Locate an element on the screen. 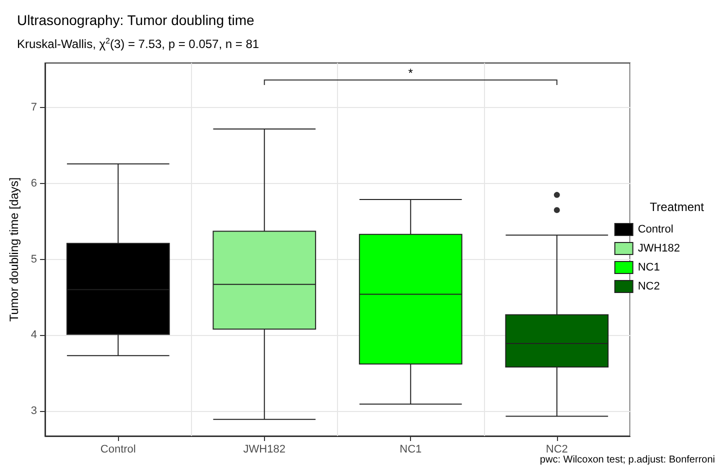 This screenshot has height=469, width=723. y-tick-label: 7 is located at coordinates (34, 108).